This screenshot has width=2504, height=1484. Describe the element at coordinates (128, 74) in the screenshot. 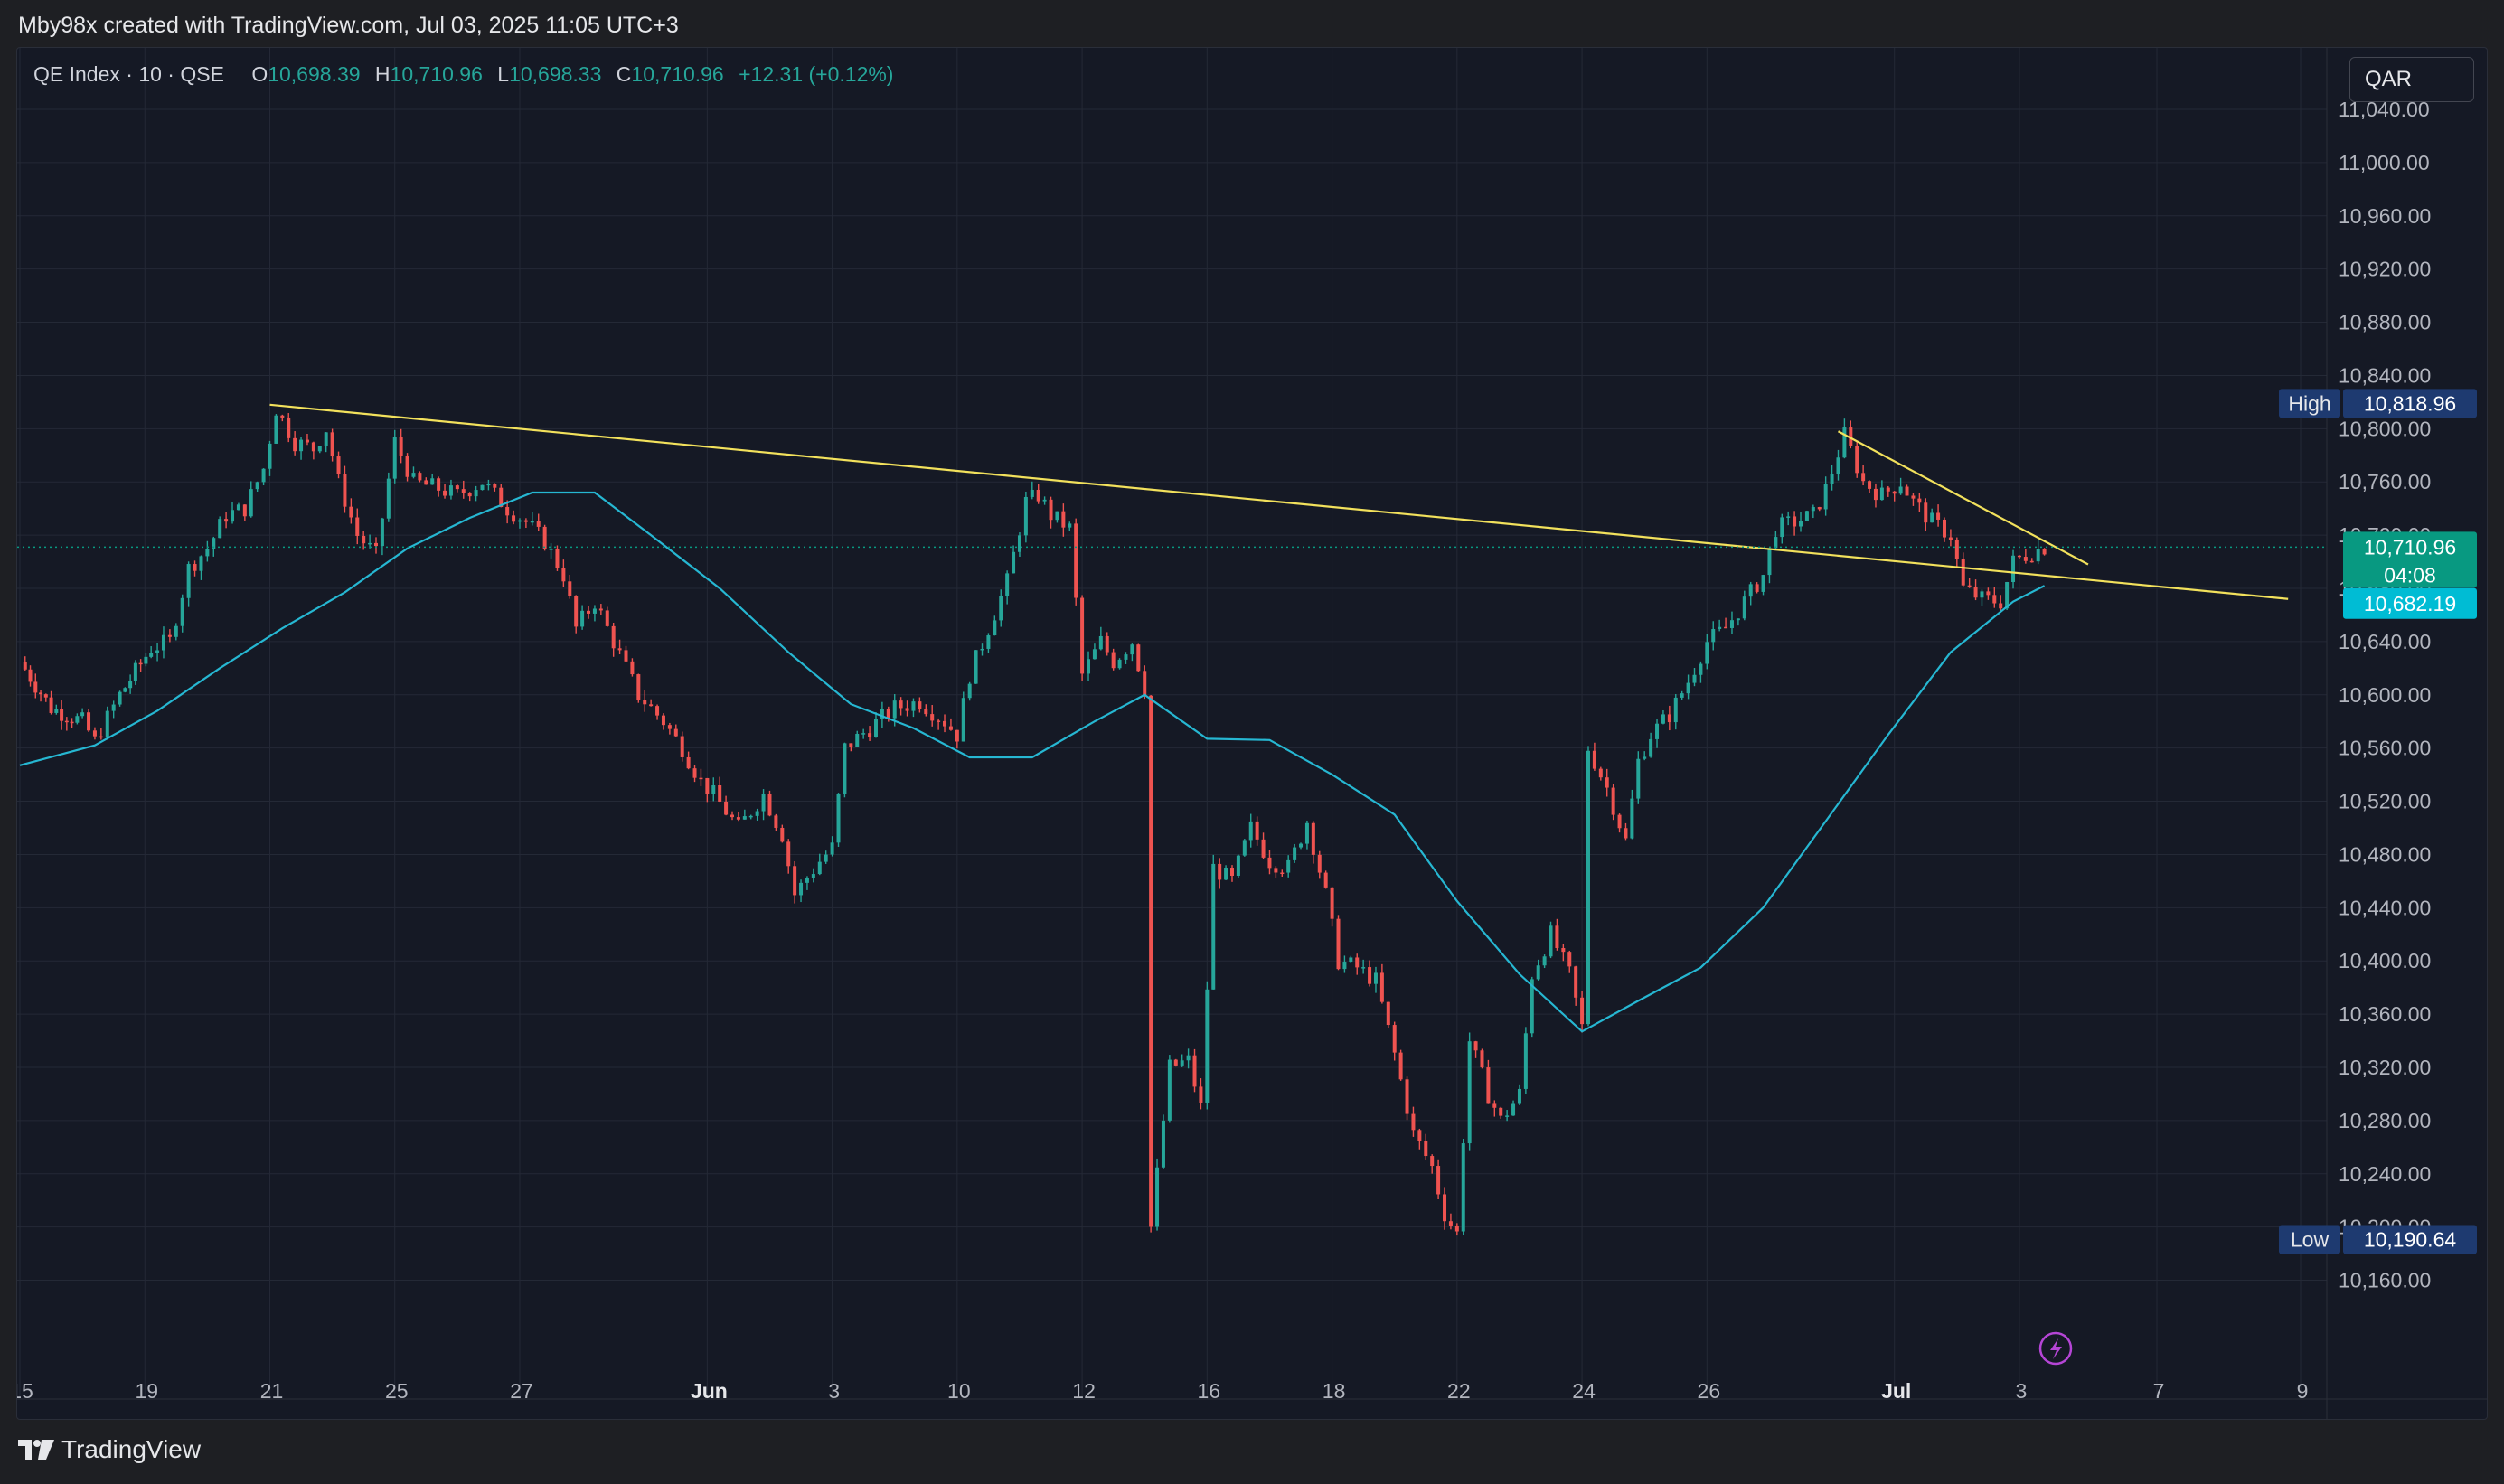

I see `symbol-label: QE Index · 10 · QSE` at that location.